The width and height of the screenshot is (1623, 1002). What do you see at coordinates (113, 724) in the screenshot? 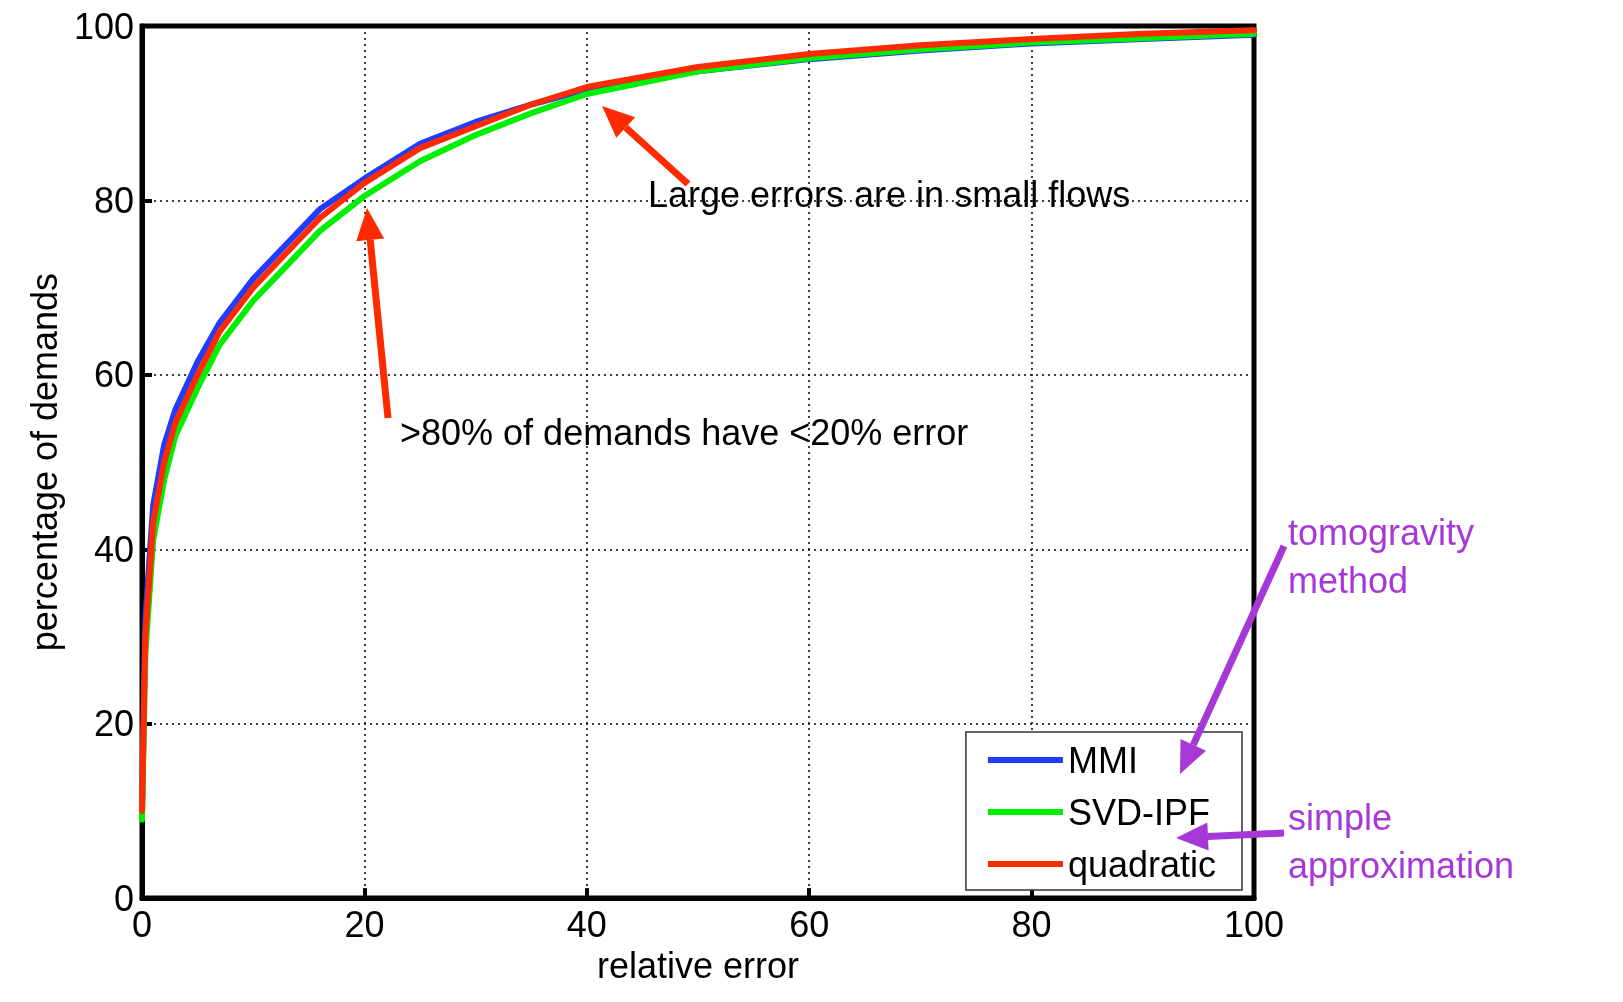
I see `y-tick-label: 20` at bounding box center [113, 724].